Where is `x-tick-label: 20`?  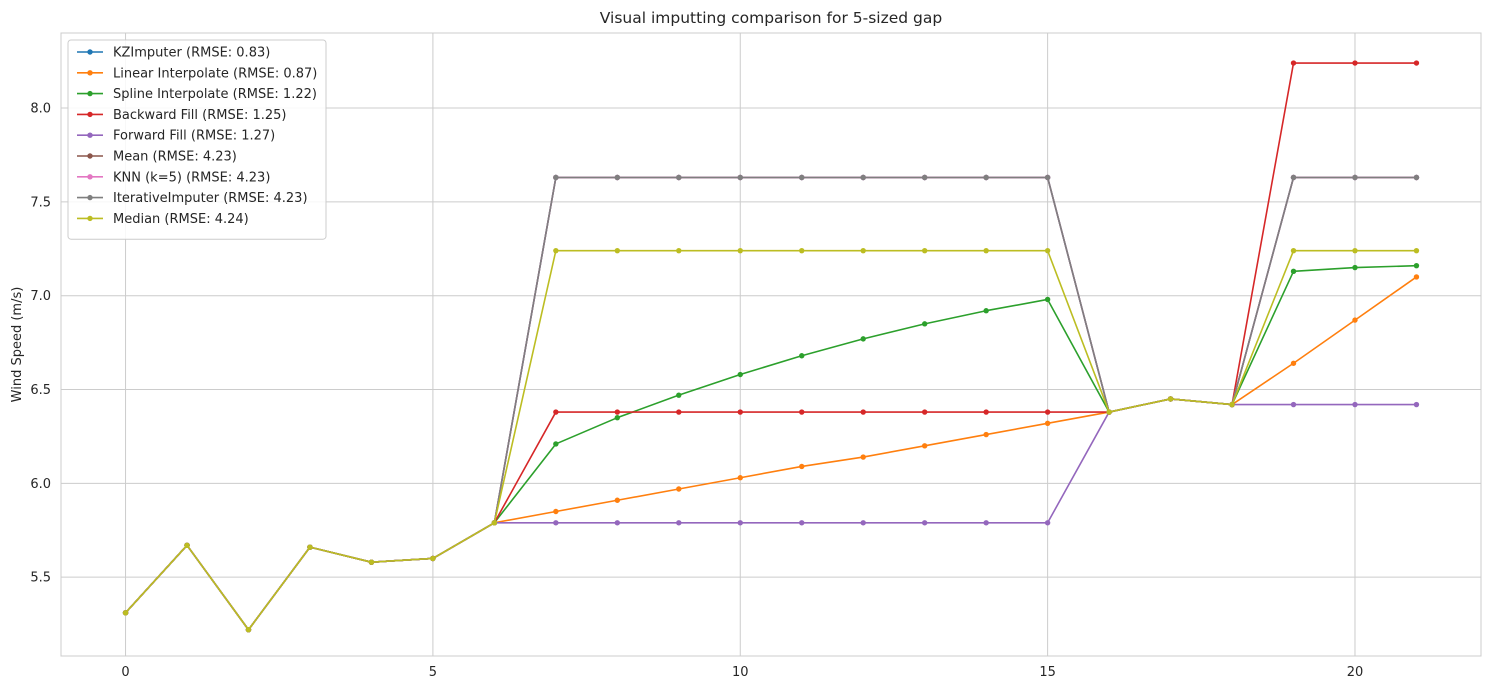
x-tick-label: 20 is located at coordinates (1355, 672).